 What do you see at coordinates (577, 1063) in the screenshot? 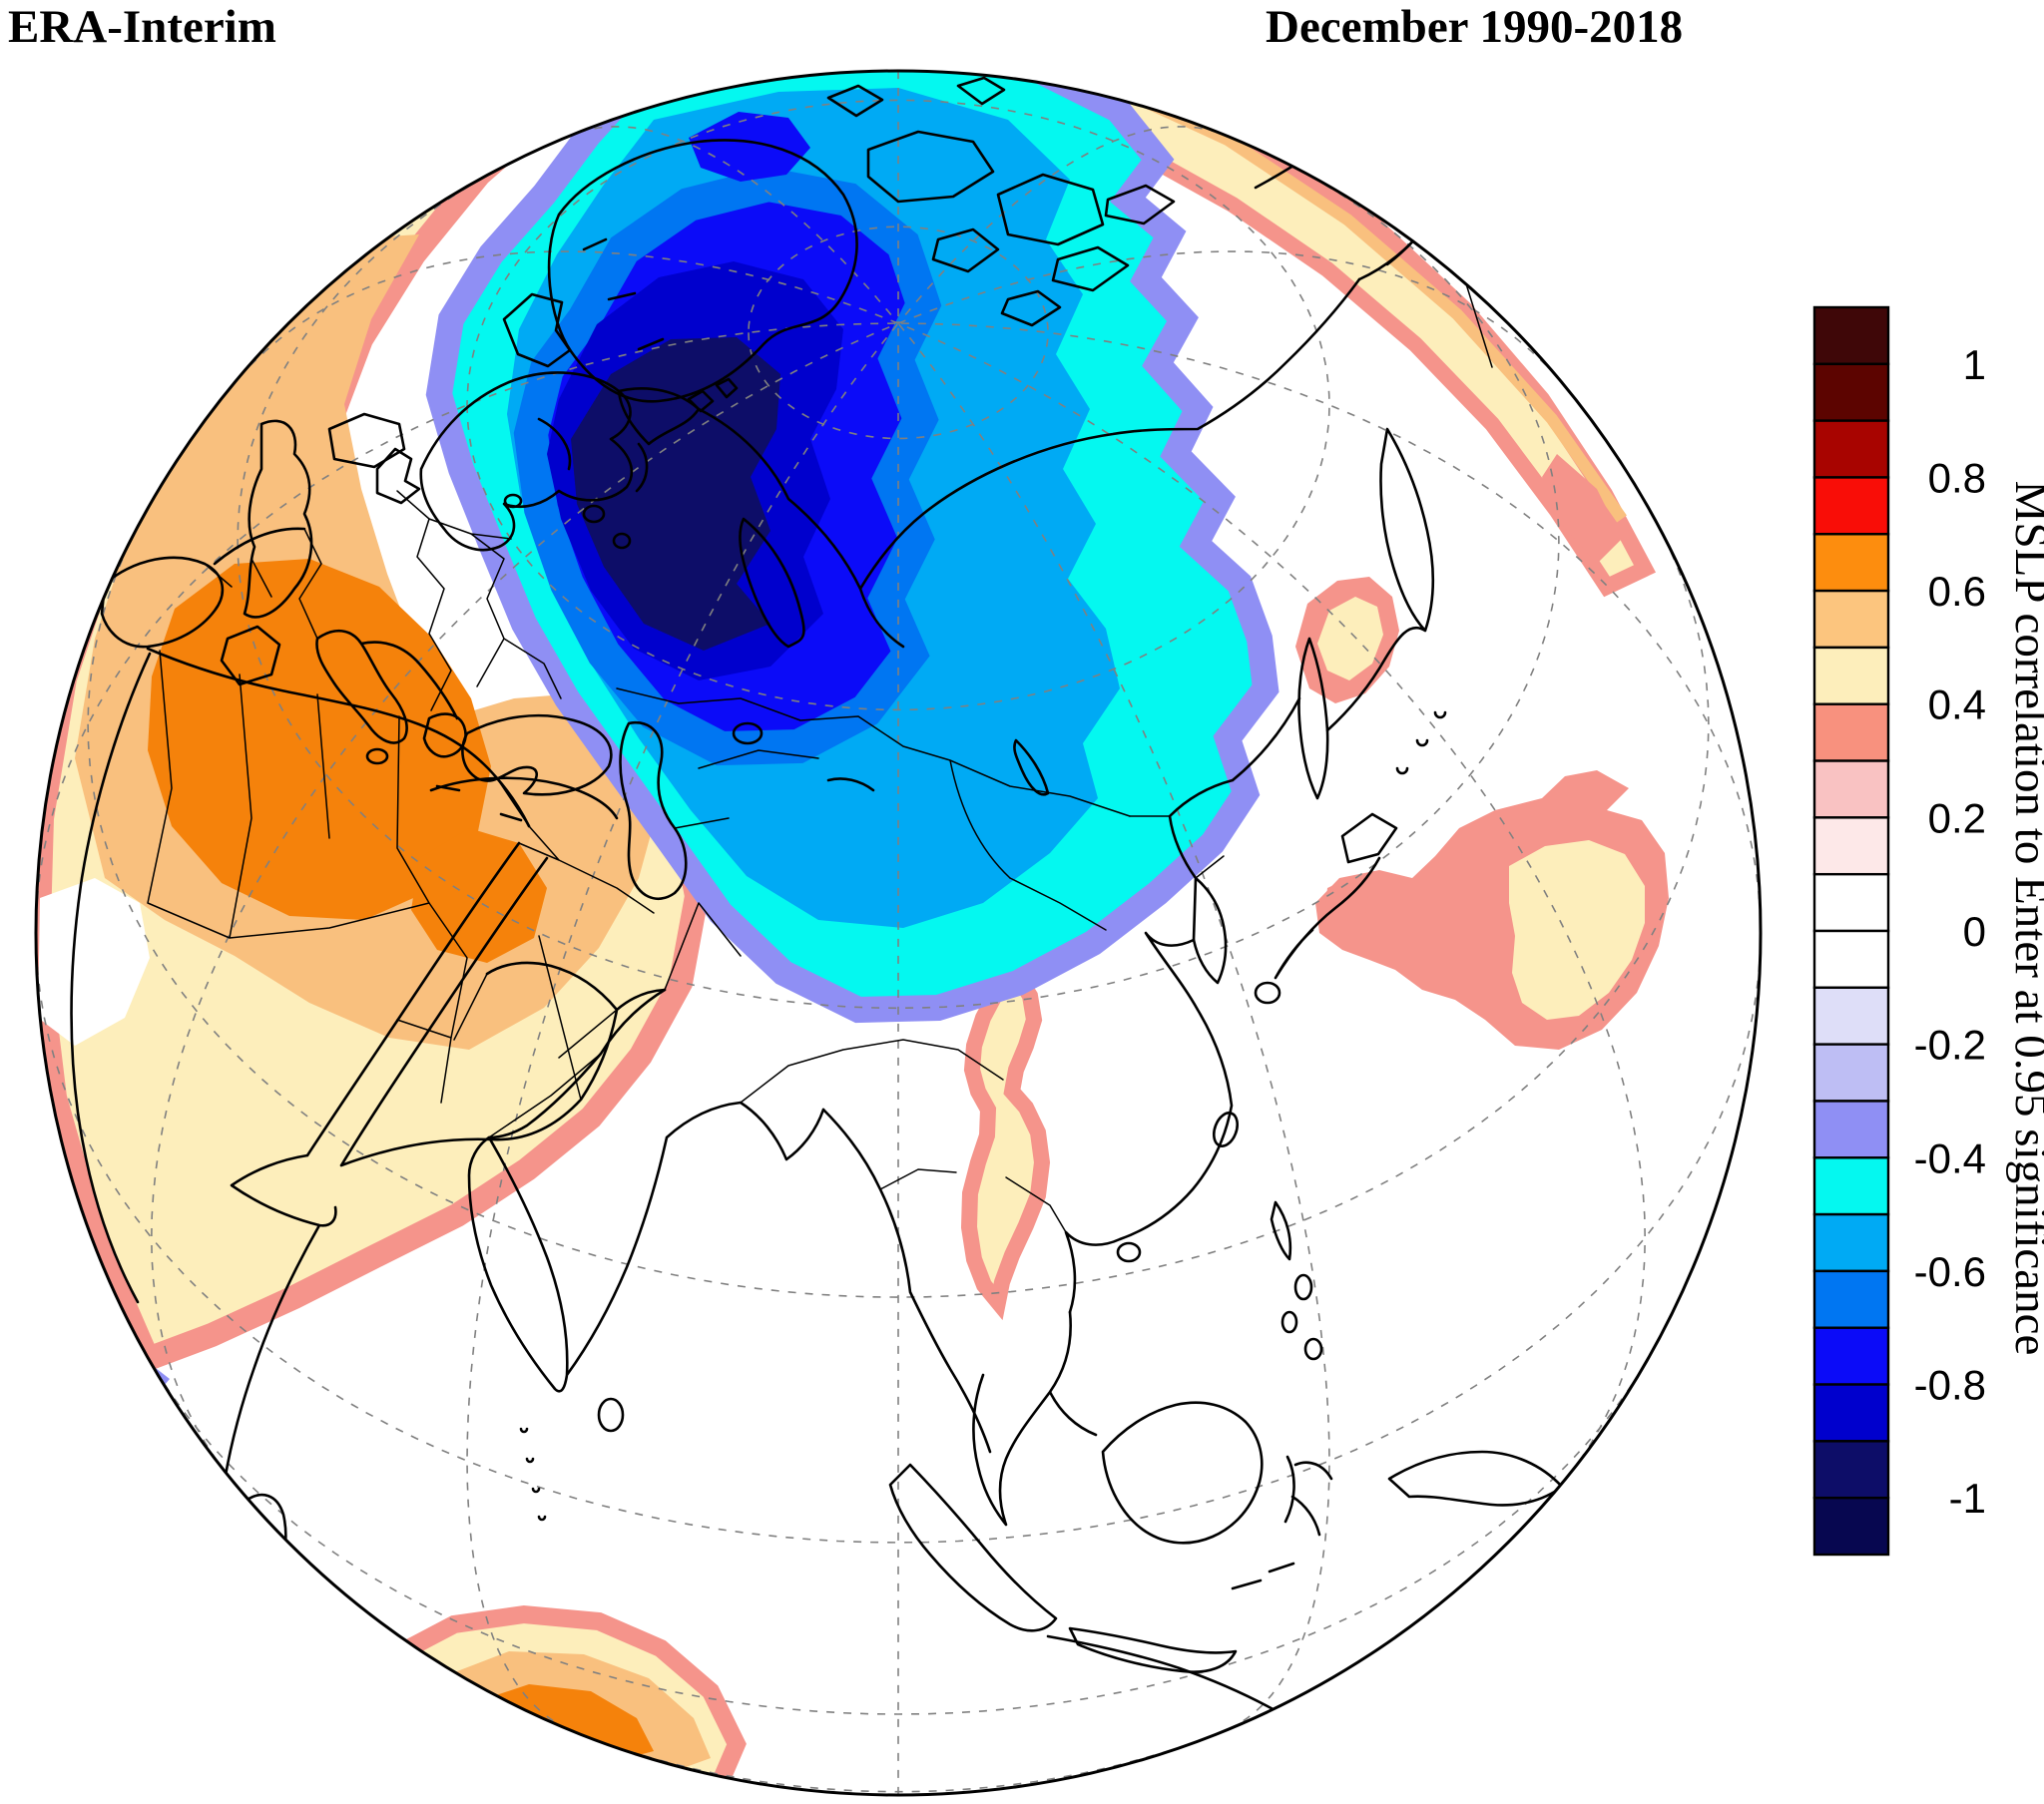
I see `coastline-iran-makran` at bounding box center [577, 1063].